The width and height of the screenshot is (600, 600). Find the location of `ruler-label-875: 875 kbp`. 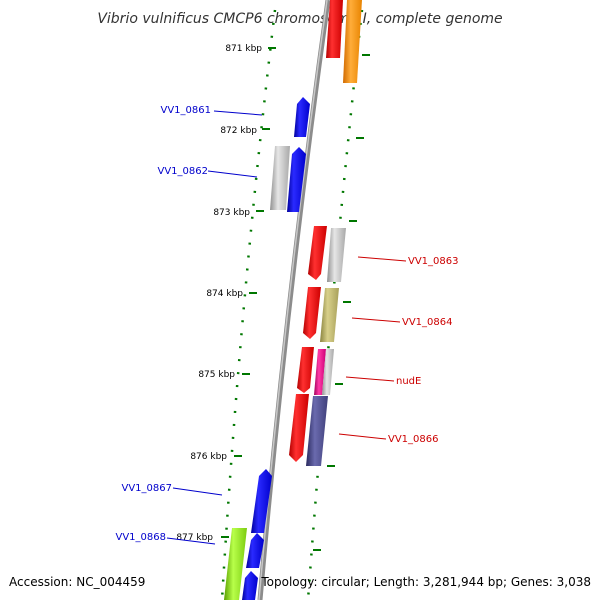

ruler-label-875: 875 kbp is located at coordinates (216, 375).